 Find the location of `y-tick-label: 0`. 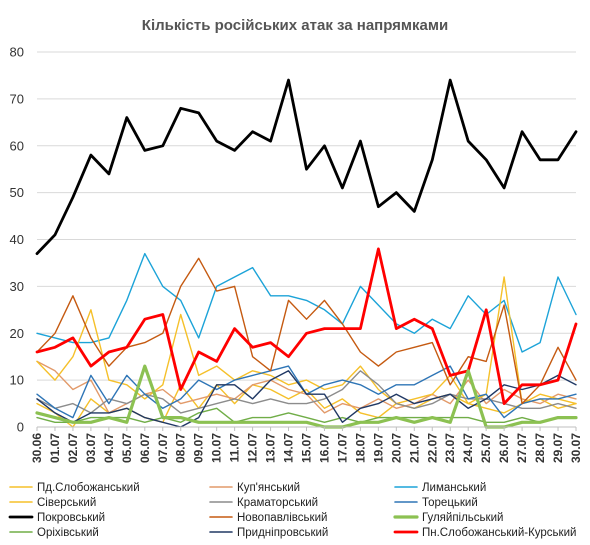

y-tick-label: 0 is located at coordinates (20, 427).